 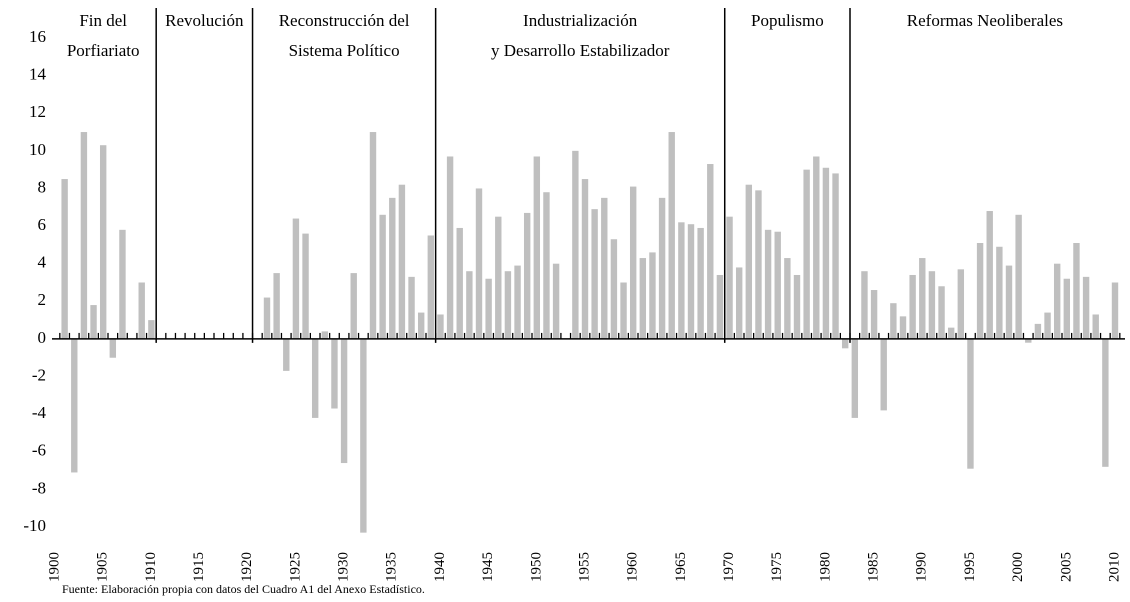 What do you see at coordinates (922, 567) in the screenshot?
I see `x-tick-label: 1990` at bounding box center [922, 567].